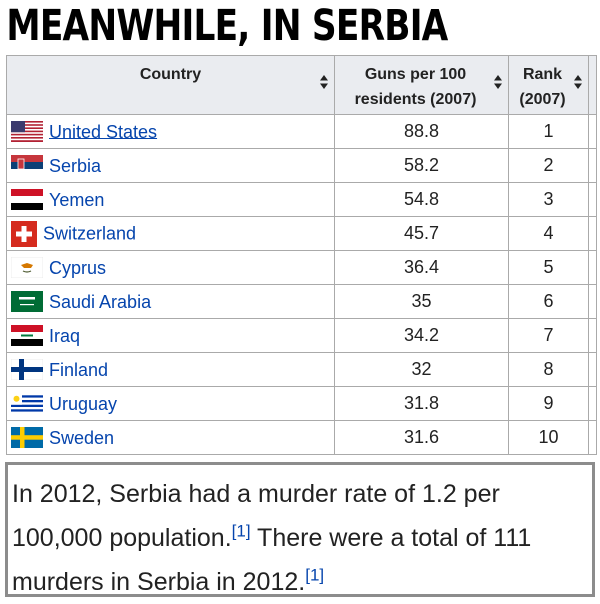 The height and width of the screenshot is (604, 600). Describe the element at coordinates (548, 437) in the screenshot. I see `rank-value: 10` at that location.